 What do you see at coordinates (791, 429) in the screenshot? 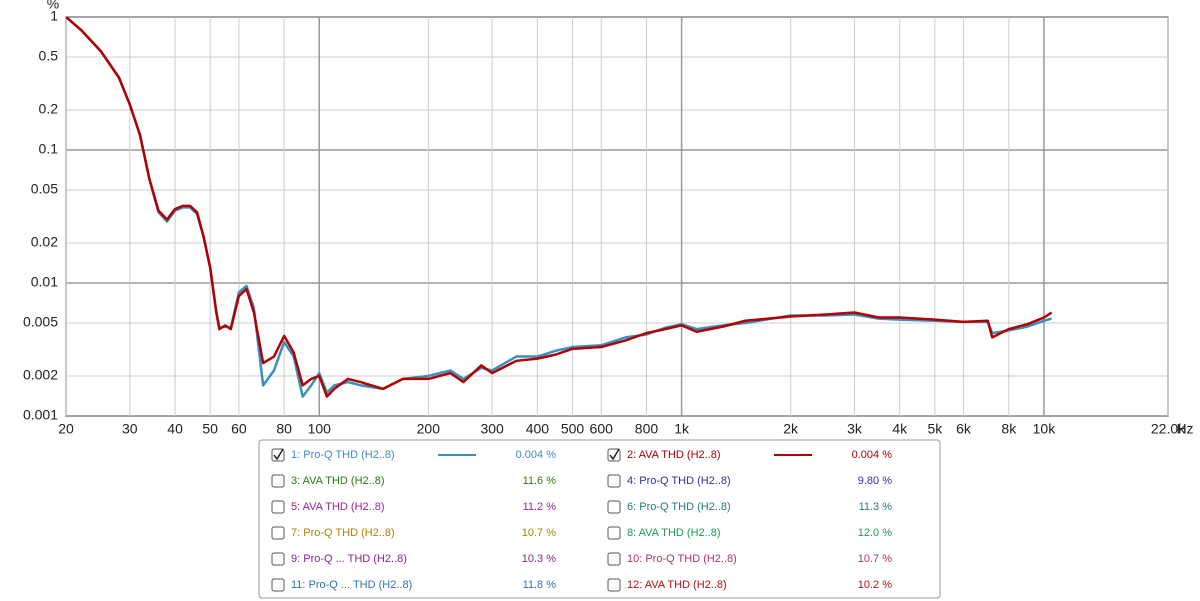
I see `x-tick-label: 2k` at bounding box center [791, 429].